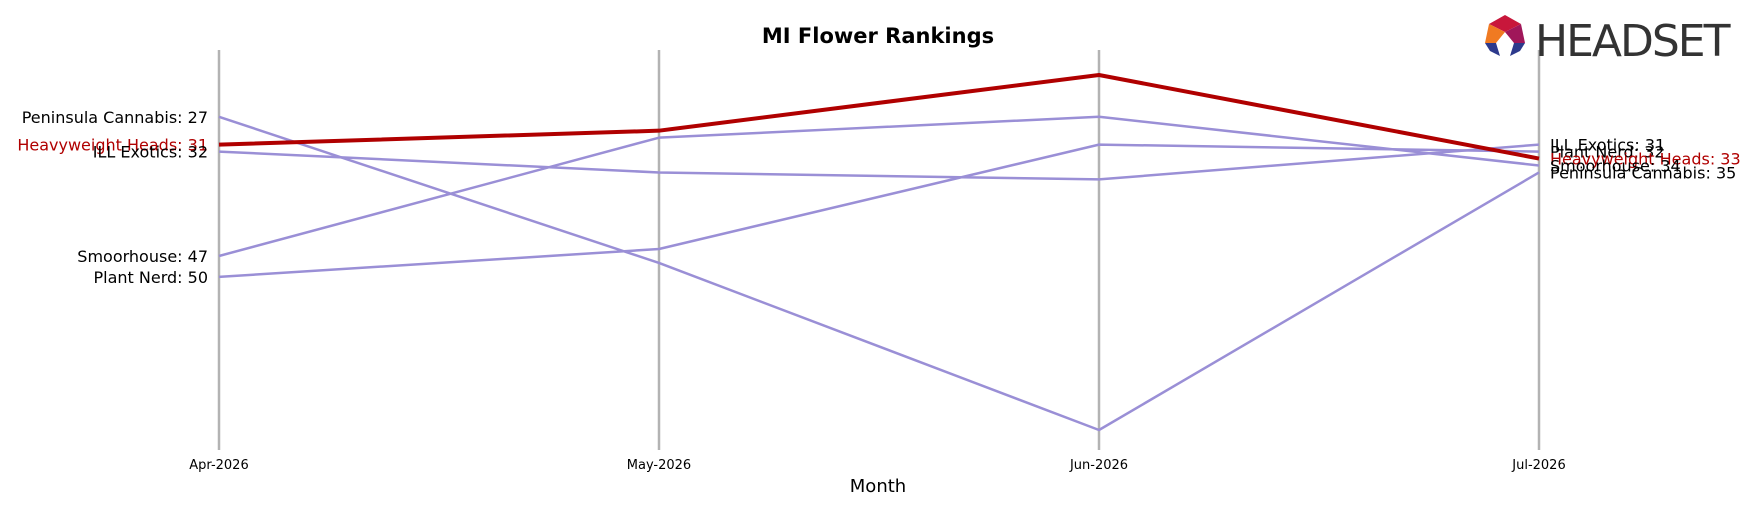 The image size is (1757, 506). Describe the element at coordinates (150, 152) in the screenshot. I see `start-label-ill-exotics: ILL Exotics: 32` at that location.